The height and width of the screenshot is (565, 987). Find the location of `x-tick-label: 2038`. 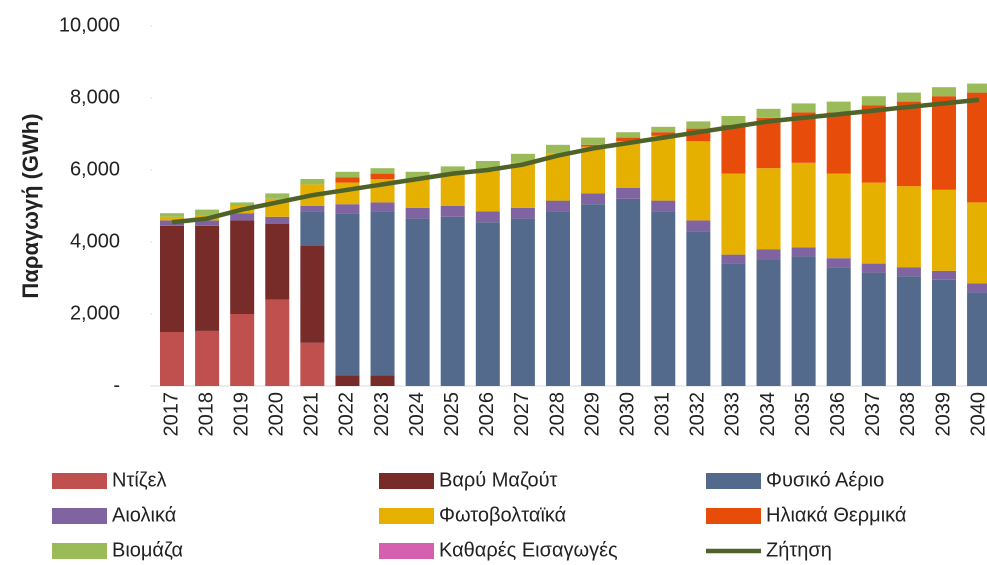

x-tick-label: 2038 is located at coordinates (908, 414).